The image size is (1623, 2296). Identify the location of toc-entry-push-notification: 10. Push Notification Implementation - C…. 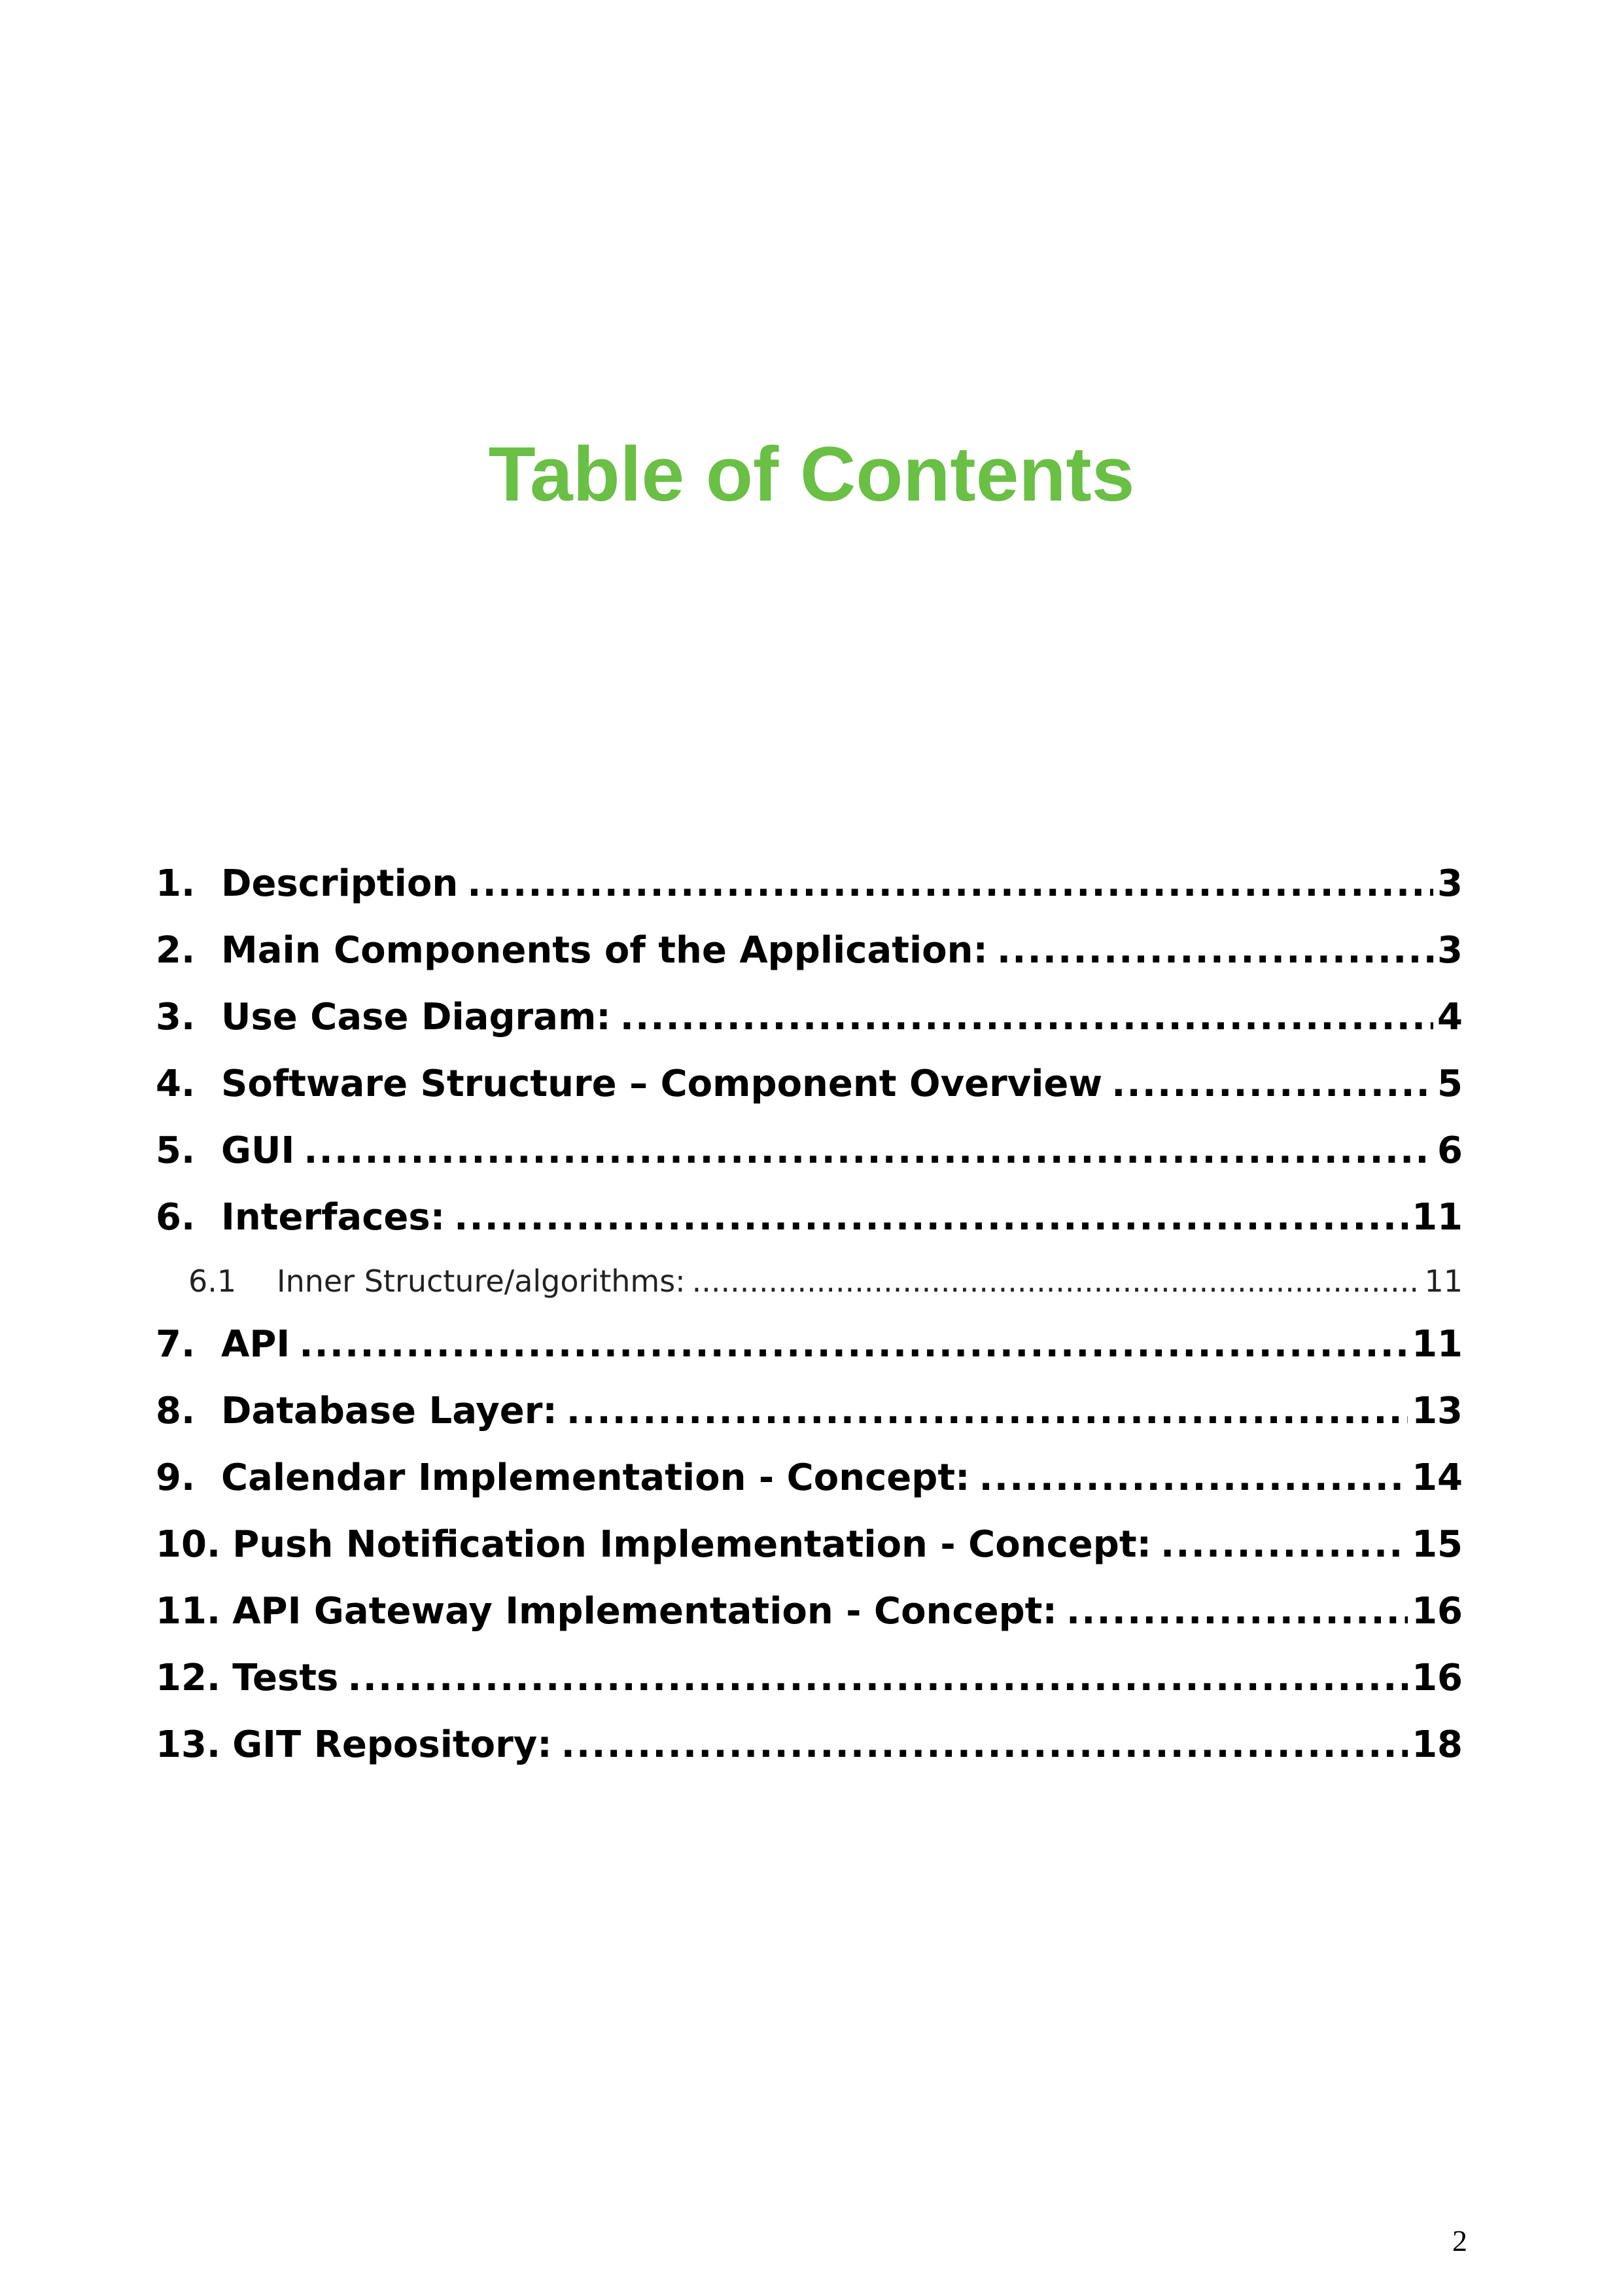
(810, 1544).